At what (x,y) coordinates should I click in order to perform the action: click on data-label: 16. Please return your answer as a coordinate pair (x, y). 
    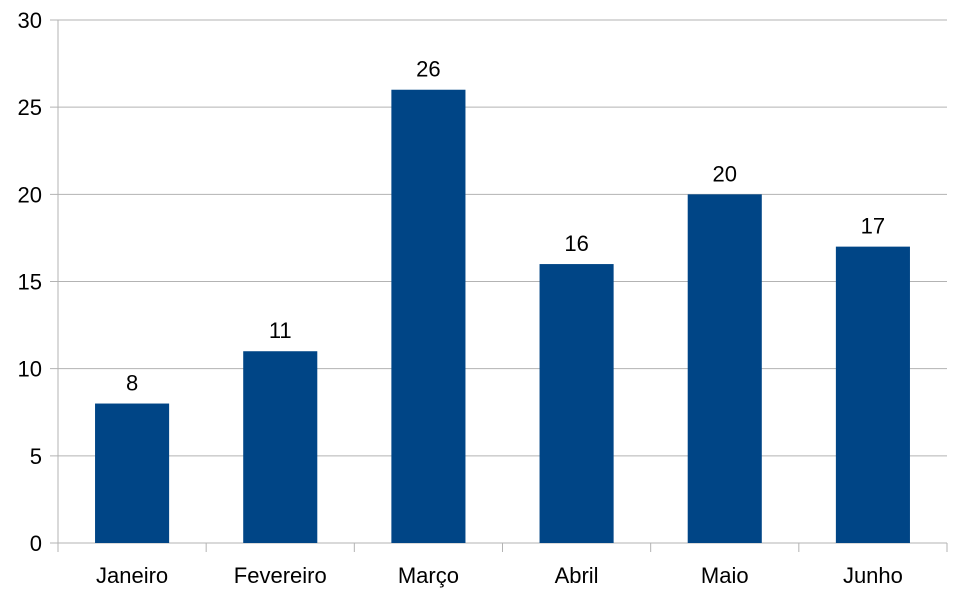
    Looking at the image, I should click on (576, 243).